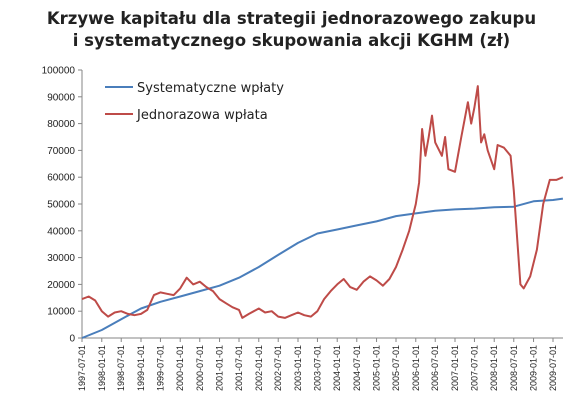  What do you see at coordinates (61, 312) in the screenshot?
I see `y-tick-label: 10000` at bounding box center [61, 312].